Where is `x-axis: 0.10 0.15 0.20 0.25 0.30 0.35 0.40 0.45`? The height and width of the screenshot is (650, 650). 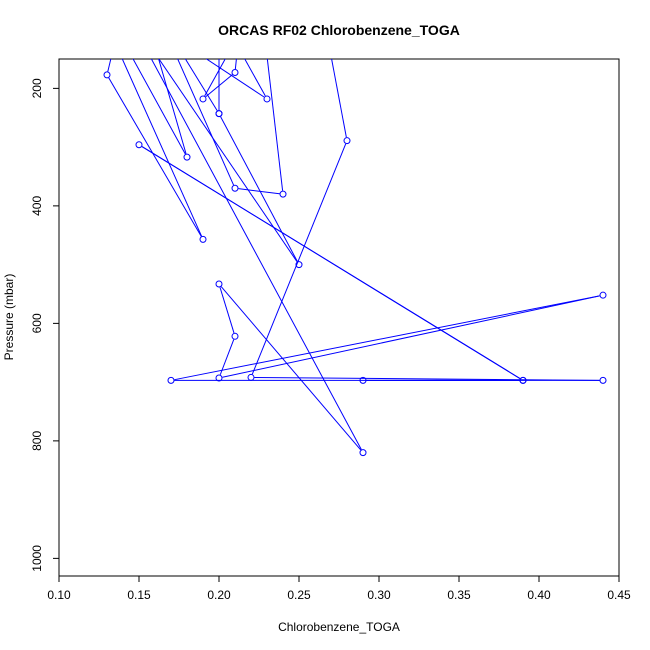
x-axis: 0.10 0.15 0.20 0.25 0.30 0.35 0.40 0.45 is located at coordinates (339, 588).